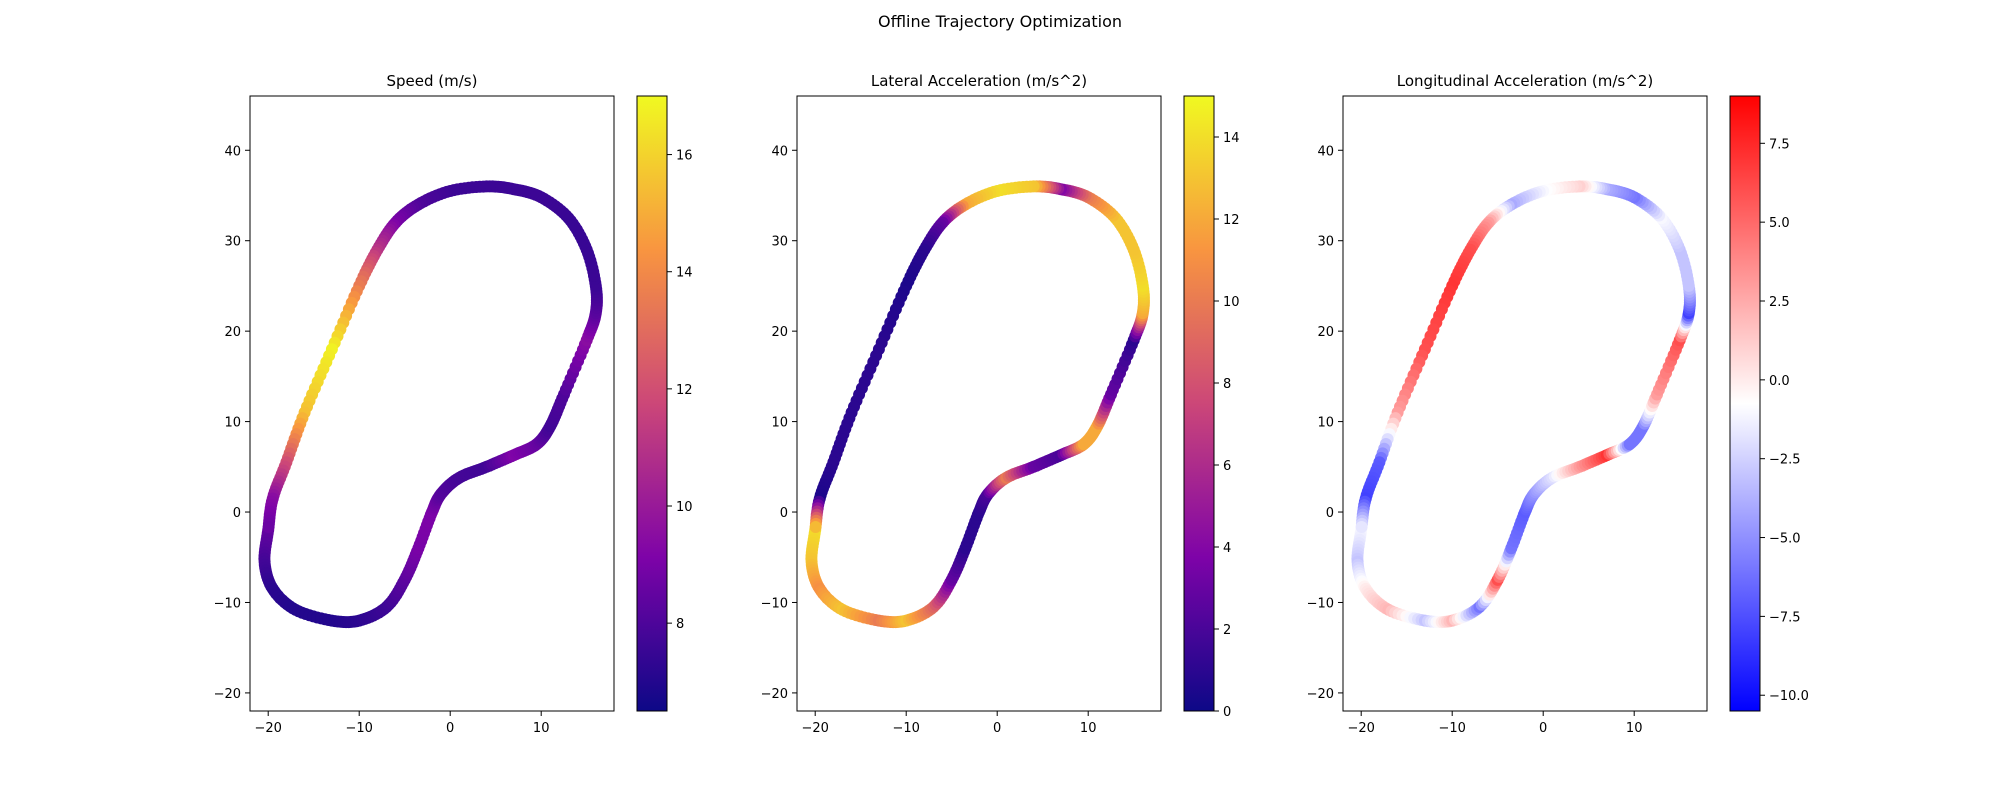 The image size is (2000, 800). I want to click on colorbar-tick-label: −7.5, so click(1785, 617).